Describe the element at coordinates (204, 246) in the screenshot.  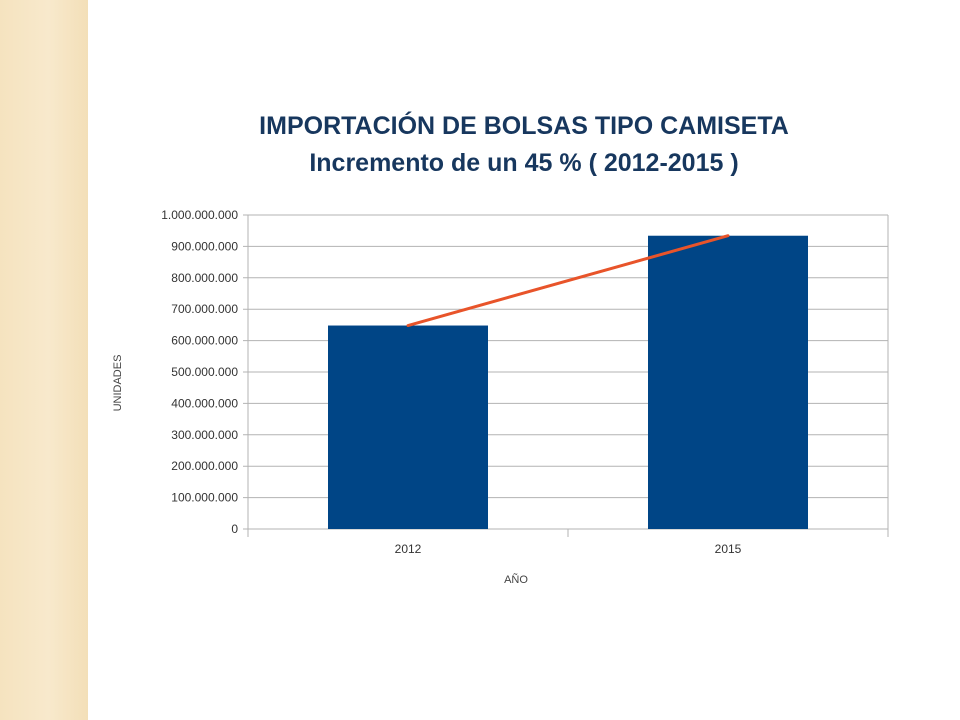
I see `y-tick-label: 900.000.000` at that location.